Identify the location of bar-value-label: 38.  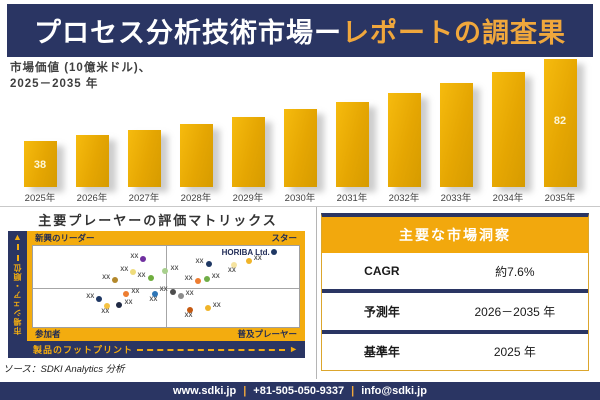
(40, 165).